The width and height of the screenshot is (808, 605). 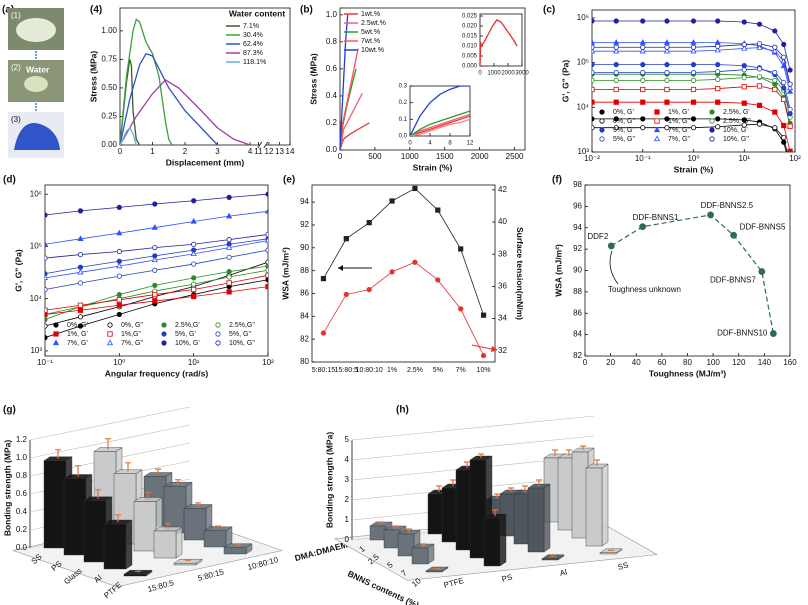 What do you see at coordinates (185, 334) in the screenshot?
I see `legend-label: 5%, G'` at bounding box center [185, 334].